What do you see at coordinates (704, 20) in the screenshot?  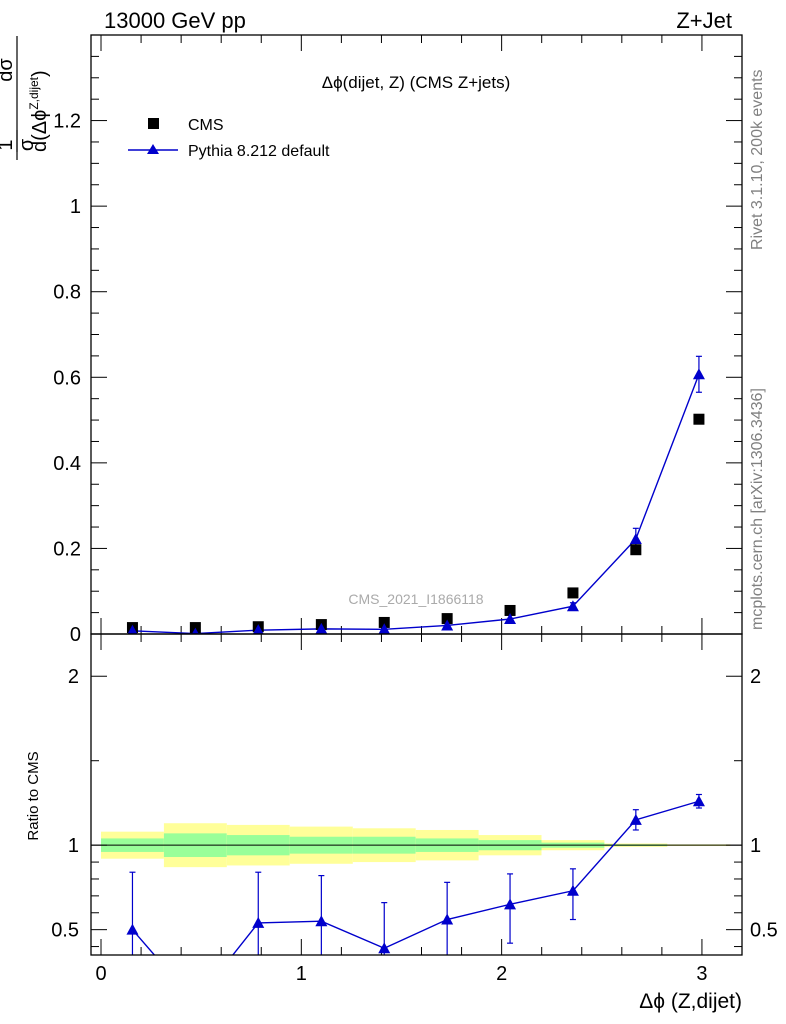 I see `header-right: Z+Jet` at bounding box center [704, 20].